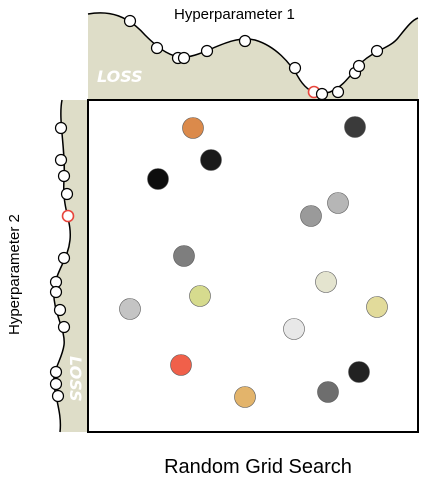 The width and height of the screenshot is (447, 484). What do you see at coordinates (120, 76) in the screenshot?
I see `top-loss-label: LOSS` at bounding box center [120, 76].